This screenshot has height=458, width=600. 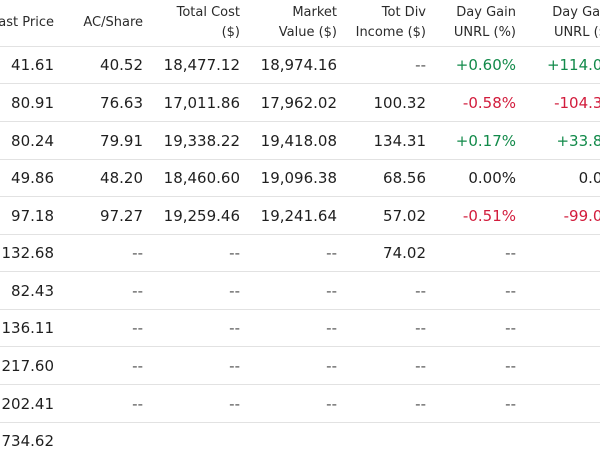 I want to click on cell-day-gain-pct, so click(x=473, y=440).